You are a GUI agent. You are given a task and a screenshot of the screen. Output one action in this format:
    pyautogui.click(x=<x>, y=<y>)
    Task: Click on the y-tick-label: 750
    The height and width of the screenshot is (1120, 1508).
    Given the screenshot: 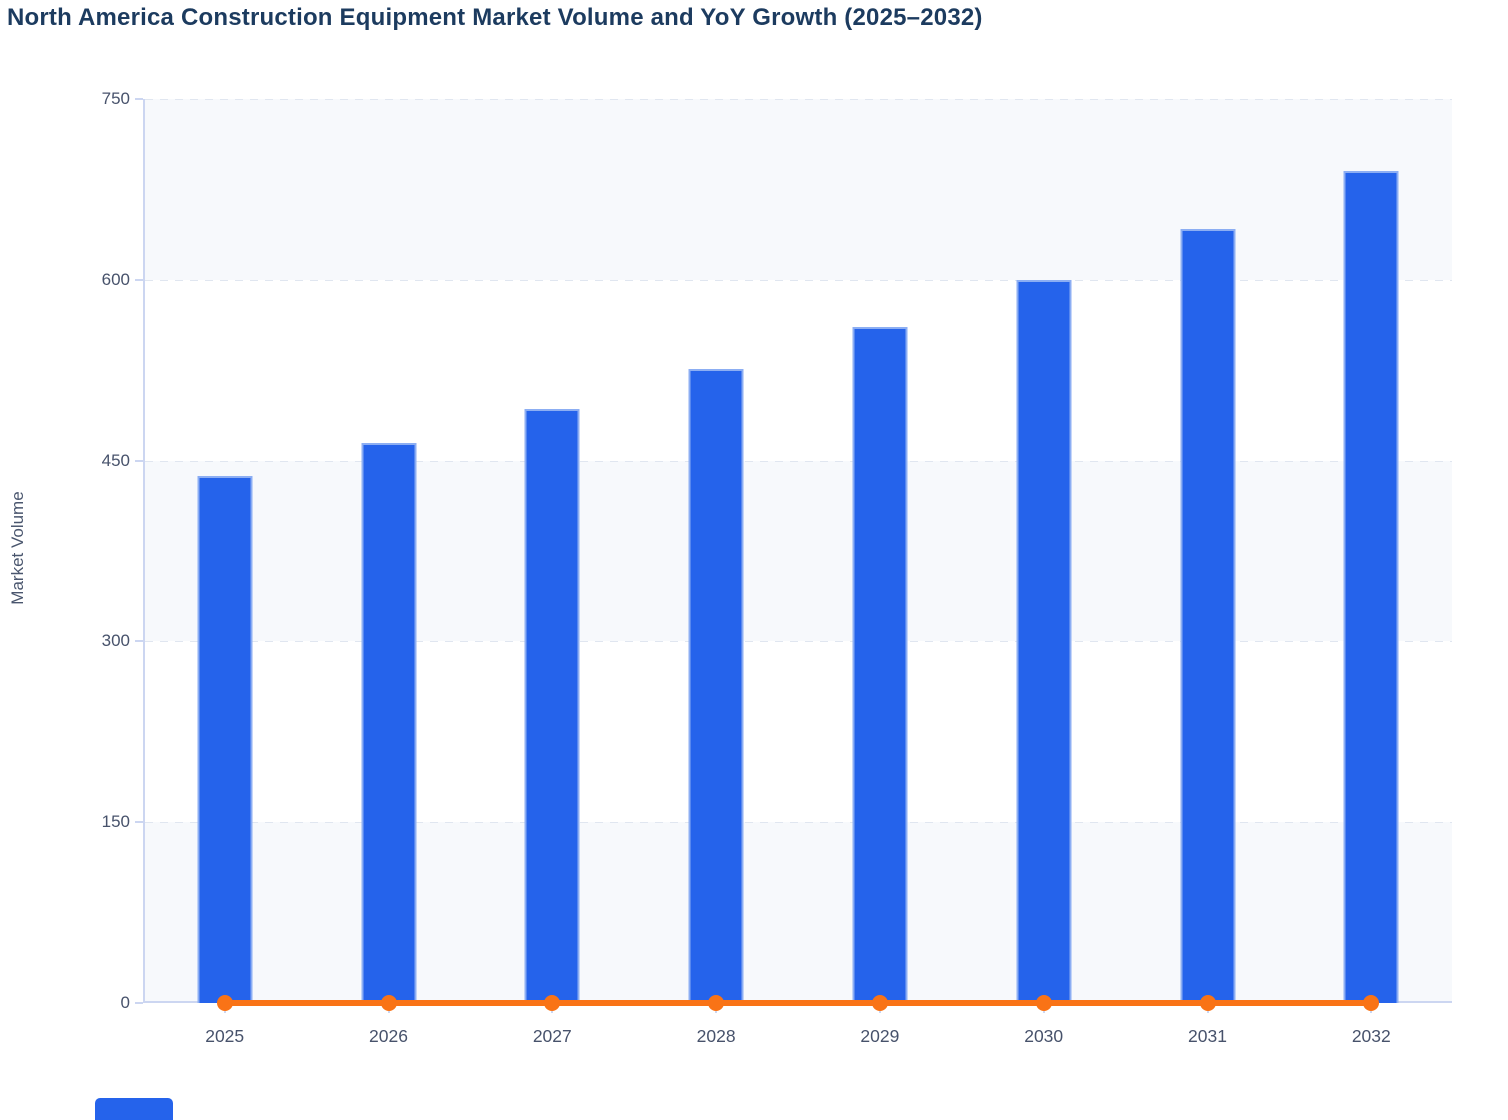 What is the action you would take?
    pyautogui.click(x=115, y=98)
    